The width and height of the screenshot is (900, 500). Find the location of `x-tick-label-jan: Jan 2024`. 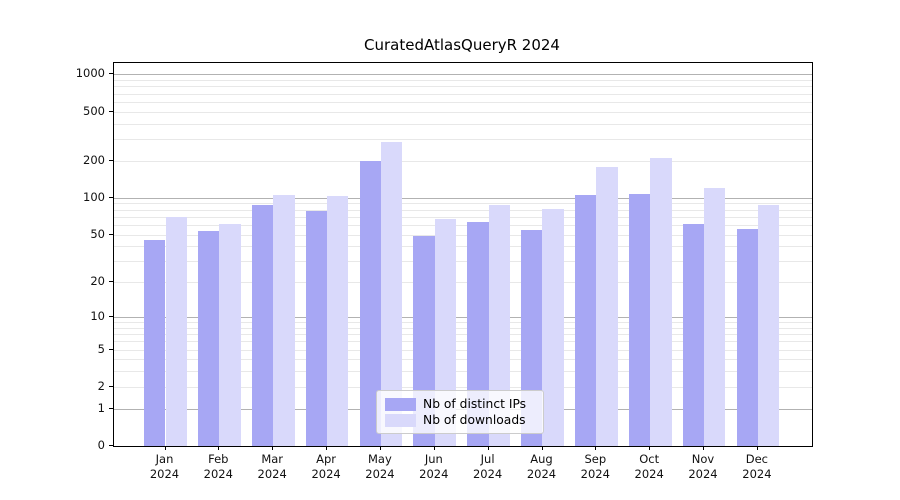

x-tick-label-jan: Jan 2024 is located at coordinates (164, 466).